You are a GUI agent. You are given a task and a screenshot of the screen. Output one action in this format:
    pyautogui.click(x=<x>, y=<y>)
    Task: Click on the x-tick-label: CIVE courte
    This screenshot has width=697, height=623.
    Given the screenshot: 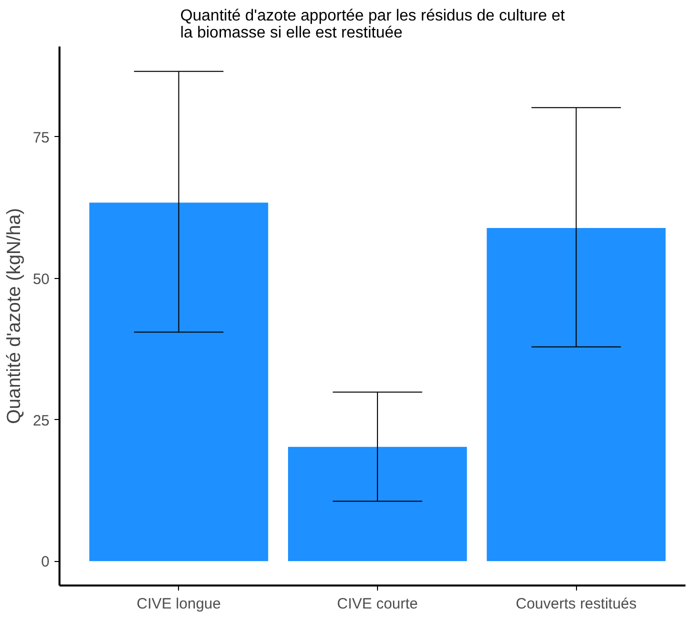 What is the action you would take?
    pyautogui.click(x=377, y=604)
    